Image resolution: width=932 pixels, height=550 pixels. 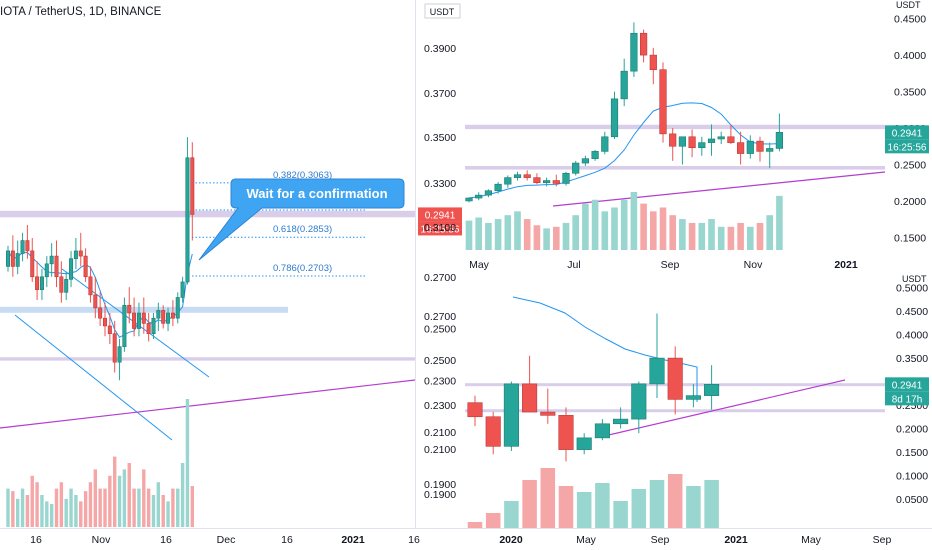 What do you see at coordinates (624, 221) in the screenshot?
I see `weekly-volume-bars` at bounding box center [624, 221].